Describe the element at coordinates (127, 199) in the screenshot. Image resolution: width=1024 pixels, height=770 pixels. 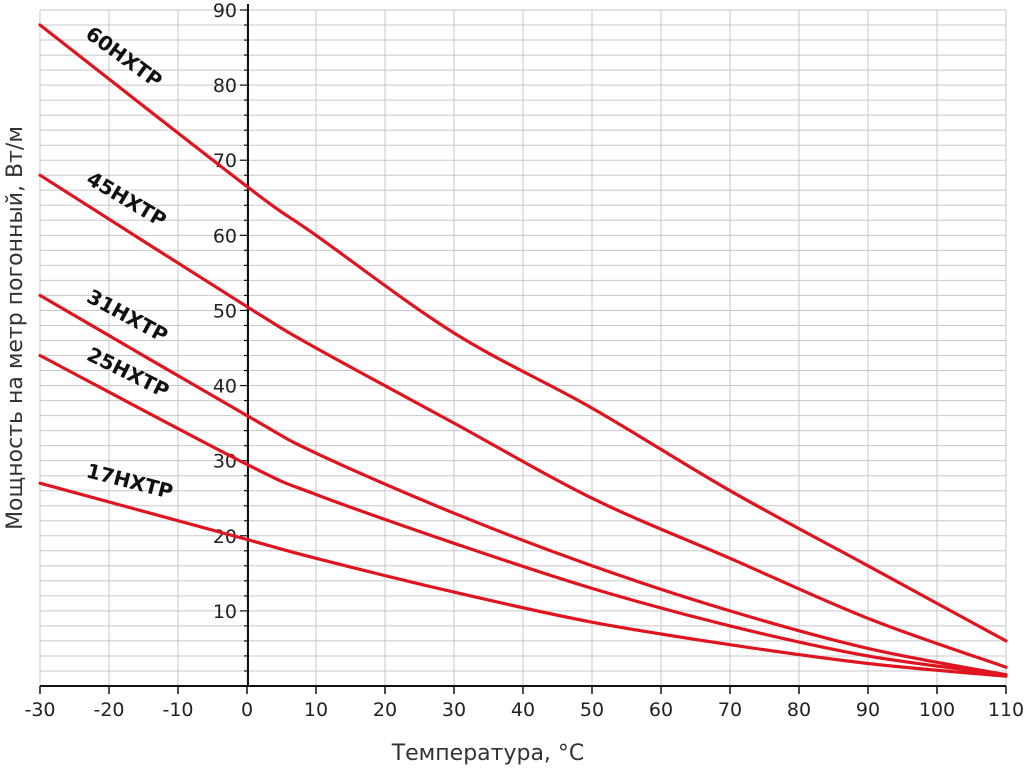
I see `series-label-45HXTP: 45HXTP` at that location.